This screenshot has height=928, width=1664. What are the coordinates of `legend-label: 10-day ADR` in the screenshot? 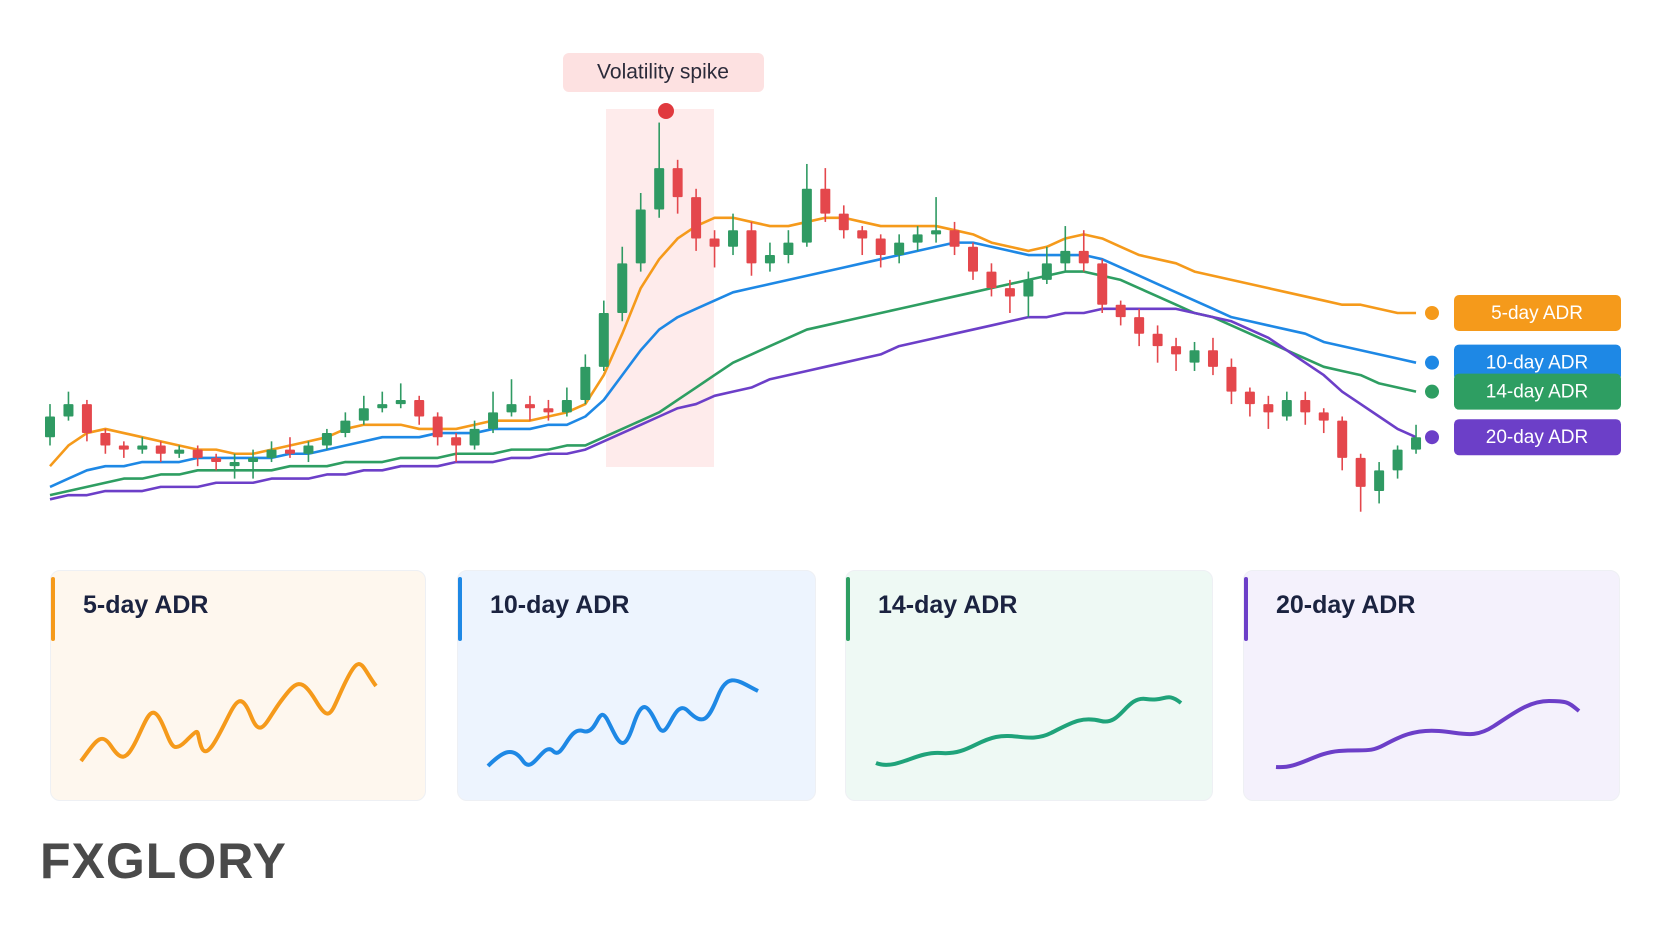 It's located at (1537, 363).